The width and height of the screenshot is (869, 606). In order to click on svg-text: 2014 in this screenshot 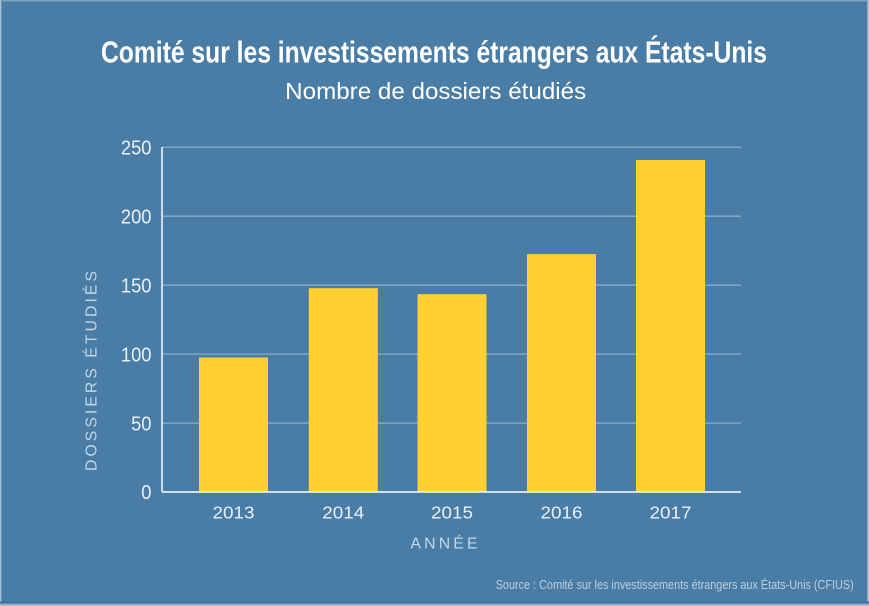, I will do `click(343, 512)`.